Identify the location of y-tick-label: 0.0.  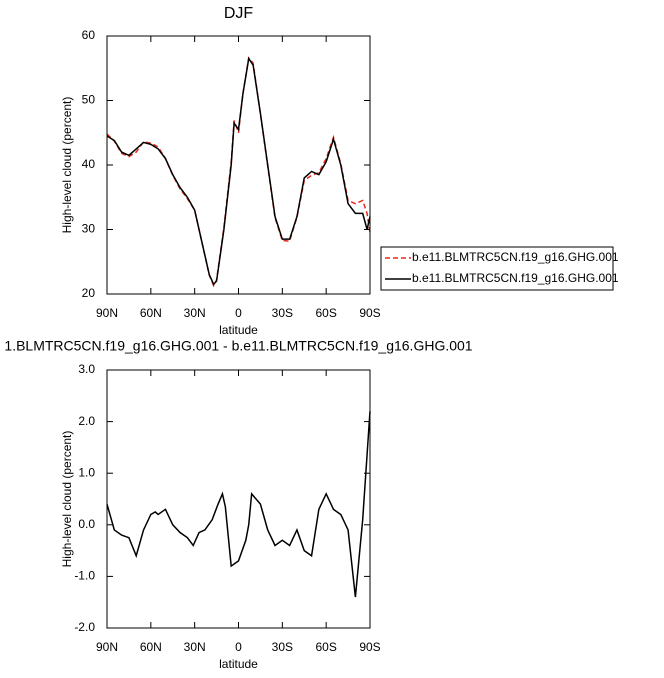
(86, 524).